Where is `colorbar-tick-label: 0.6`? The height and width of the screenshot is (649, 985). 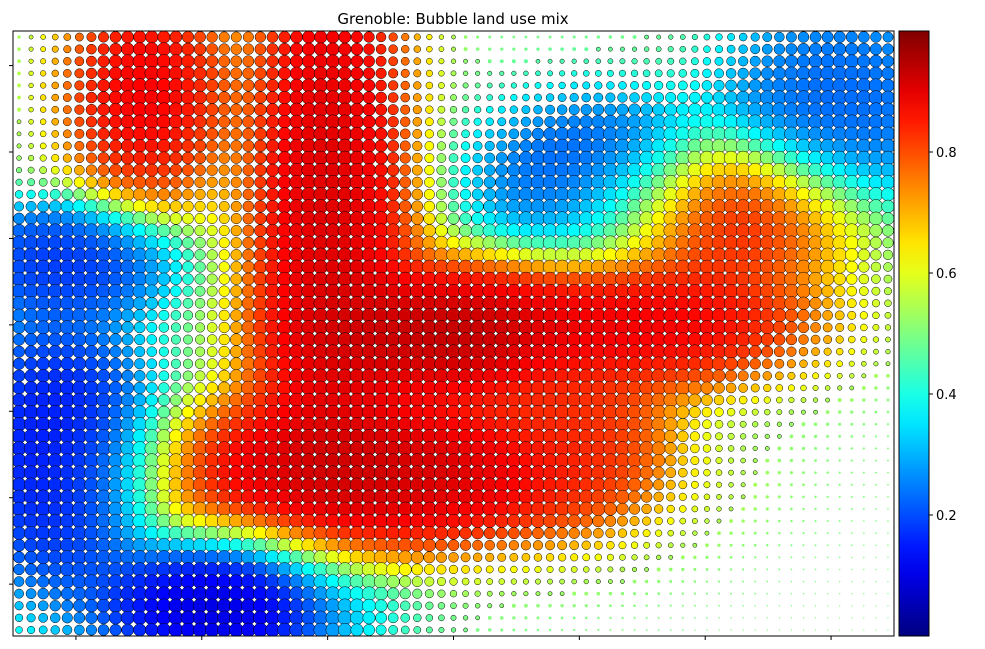
colorbar-tick-label: 0.6 is located at coordinates (946, 274).